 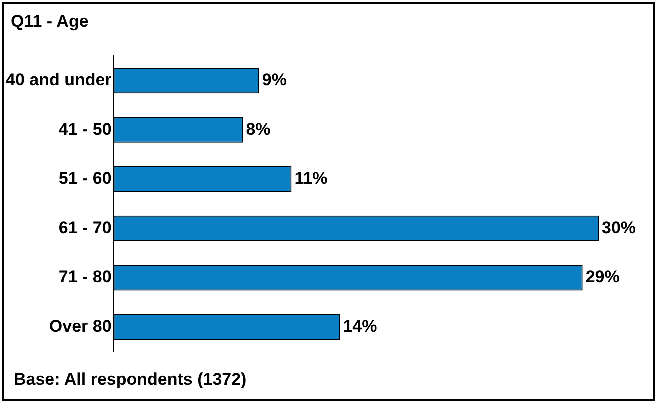 What do you see at coordinates (85, 228) in the screenshot?
I see `y-tick-label: 61 - 70` at bounding box center [85, 228].